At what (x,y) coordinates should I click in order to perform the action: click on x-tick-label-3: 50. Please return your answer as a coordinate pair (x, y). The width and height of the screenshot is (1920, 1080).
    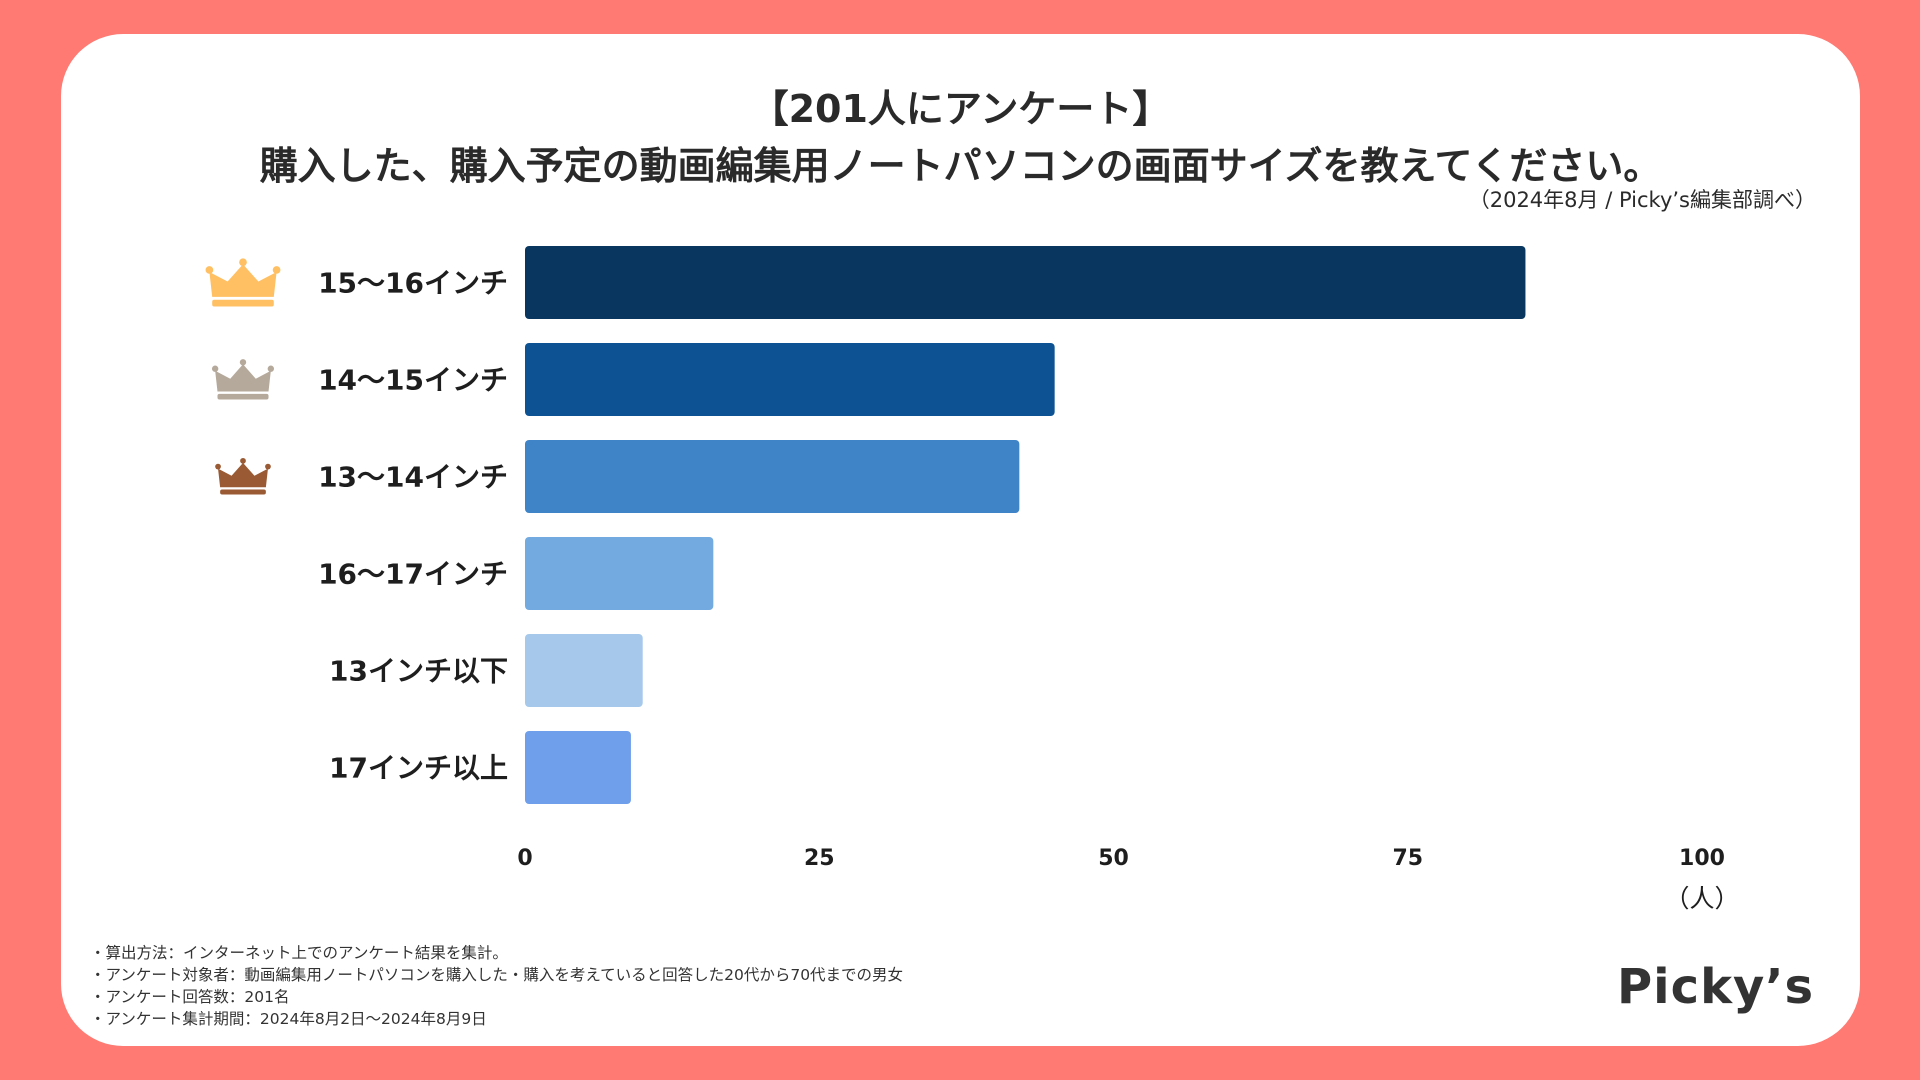
    Looking at the image, I should click on (1113, 858).